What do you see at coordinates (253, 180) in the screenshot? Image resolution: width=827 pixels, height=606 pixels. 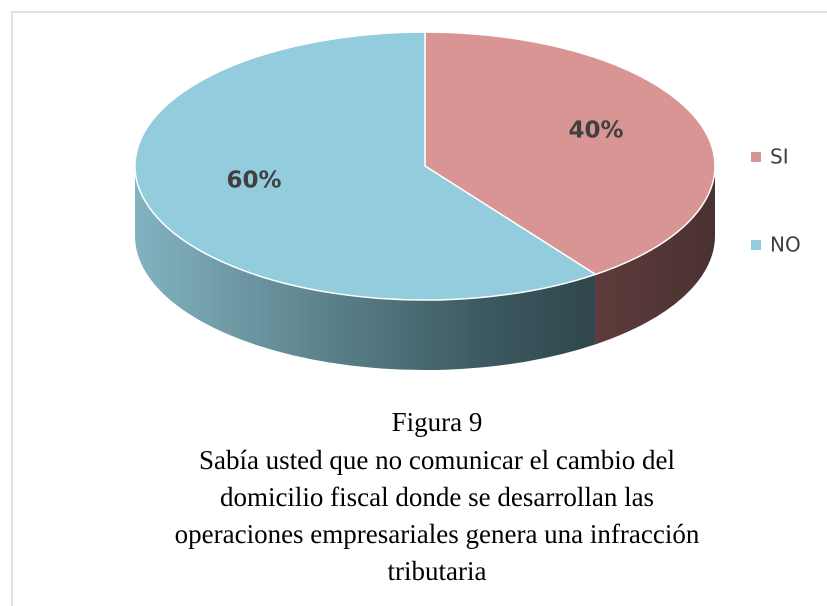 I see `data-label: 60%` at bounding box center [253, 180].